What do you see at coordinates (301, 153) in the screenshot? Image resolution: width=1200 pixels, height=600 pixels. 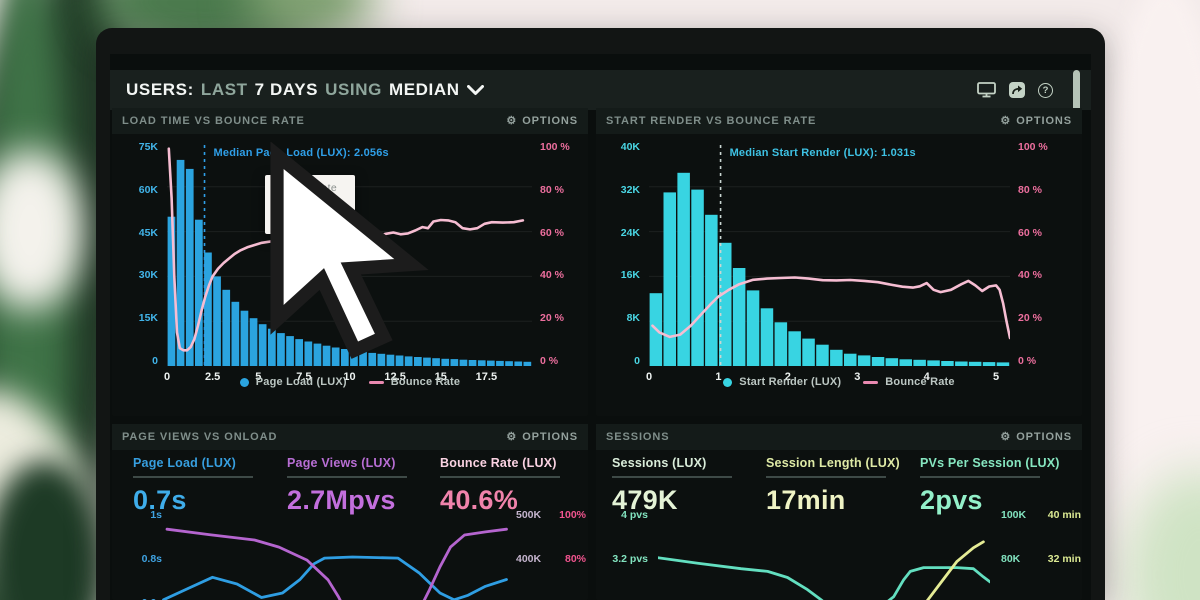 I see `median-annotation: Median Page Load (LUX): 2.056s` at bounding box center [301, 153].